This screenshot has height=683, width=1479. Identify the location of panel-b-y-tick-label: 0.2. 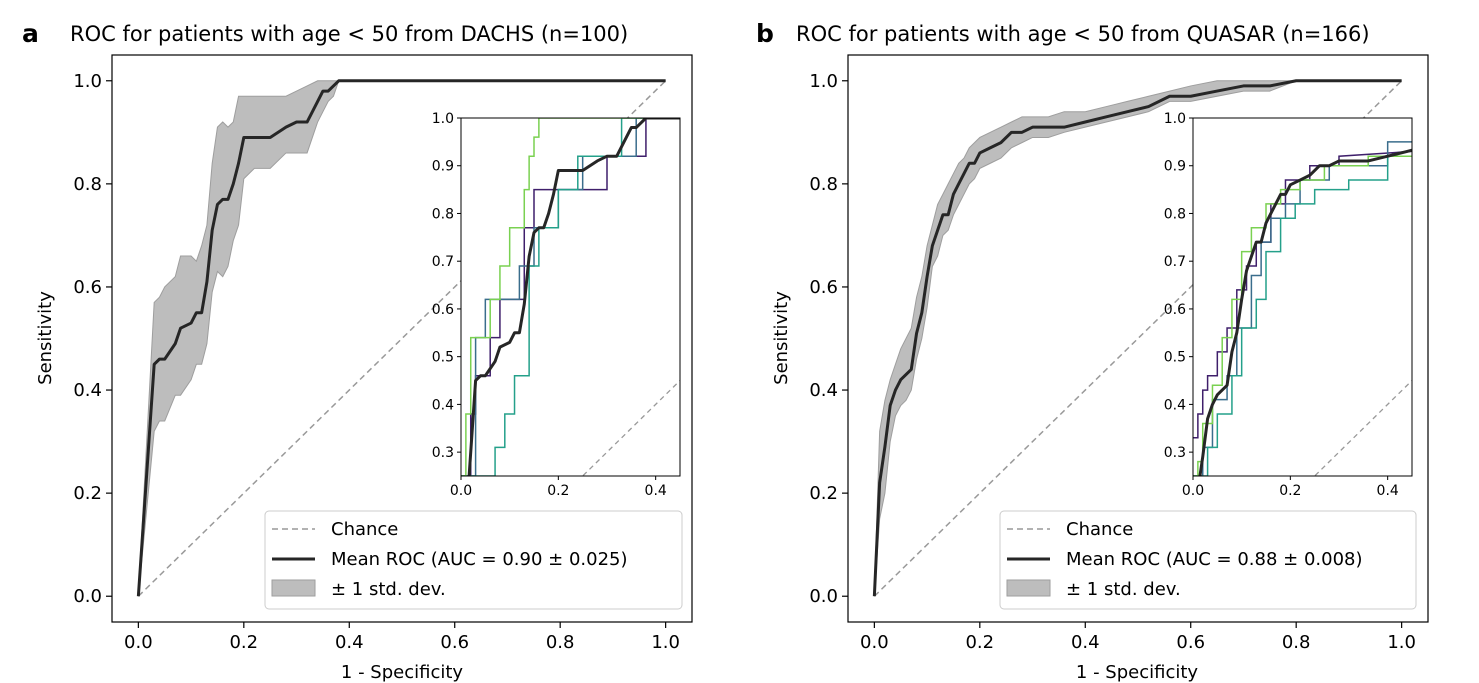
(823, 493).